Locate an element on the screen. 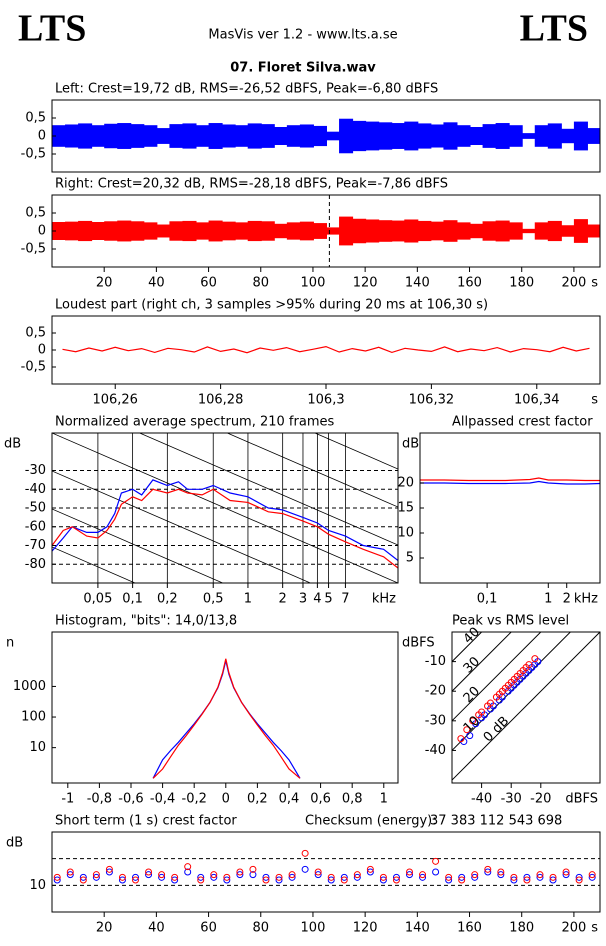 The image size is (606, 946). y-axis-label: dB is located at coordinates (12, 444).